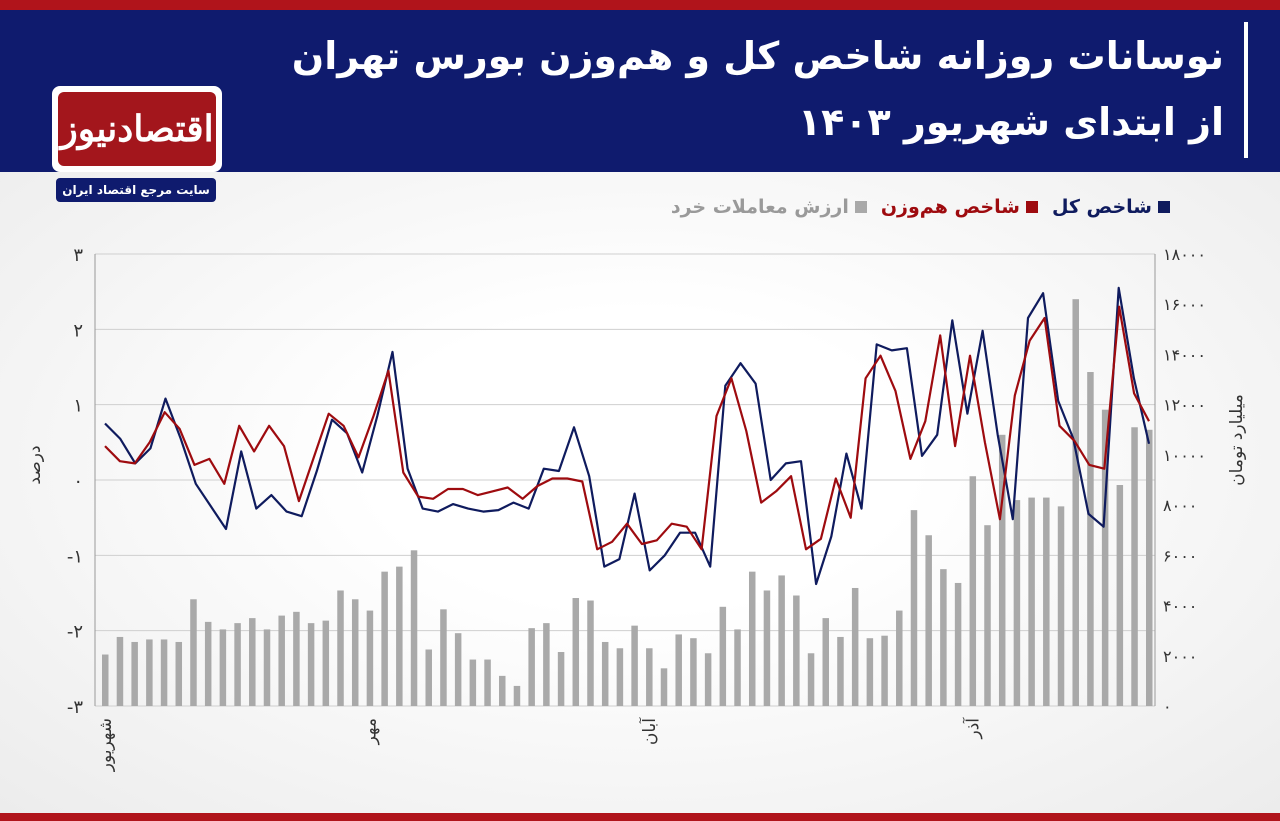  I want to click on right-tick-label: ۴۰۰۰, so click(1180, 606).